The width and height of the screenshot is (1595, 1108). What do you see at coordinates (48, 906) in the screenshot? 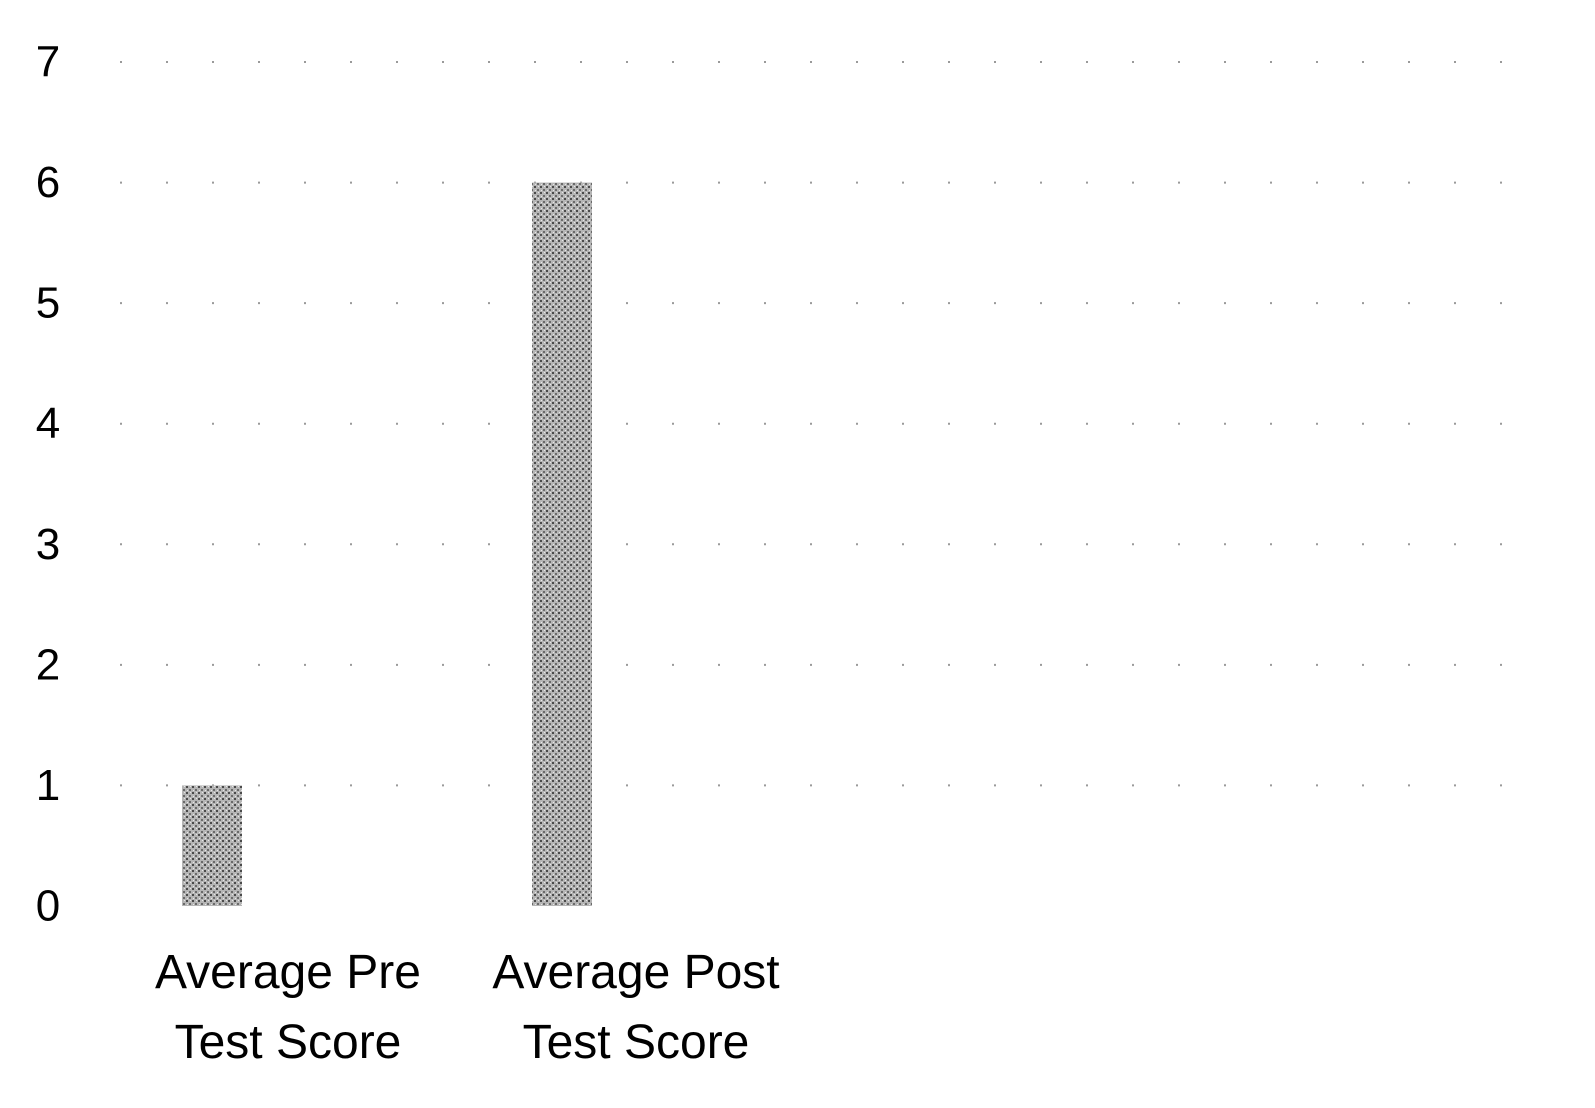
I see `y-tick-label-0: 0` at bounding box center [48, 906].